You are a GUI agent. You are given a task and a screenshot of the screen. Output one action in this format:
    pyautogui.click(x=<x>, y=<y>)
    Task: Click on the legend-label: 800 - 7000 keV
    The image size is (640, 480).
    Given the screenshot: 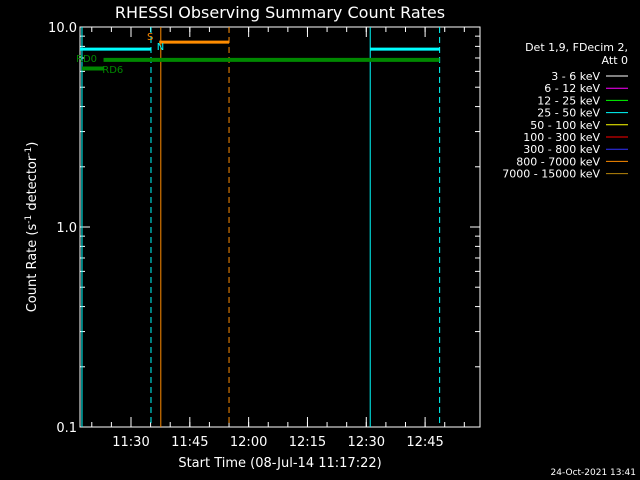 What is the action you would take?
    pyautogui.click(x=558, y=161)
    